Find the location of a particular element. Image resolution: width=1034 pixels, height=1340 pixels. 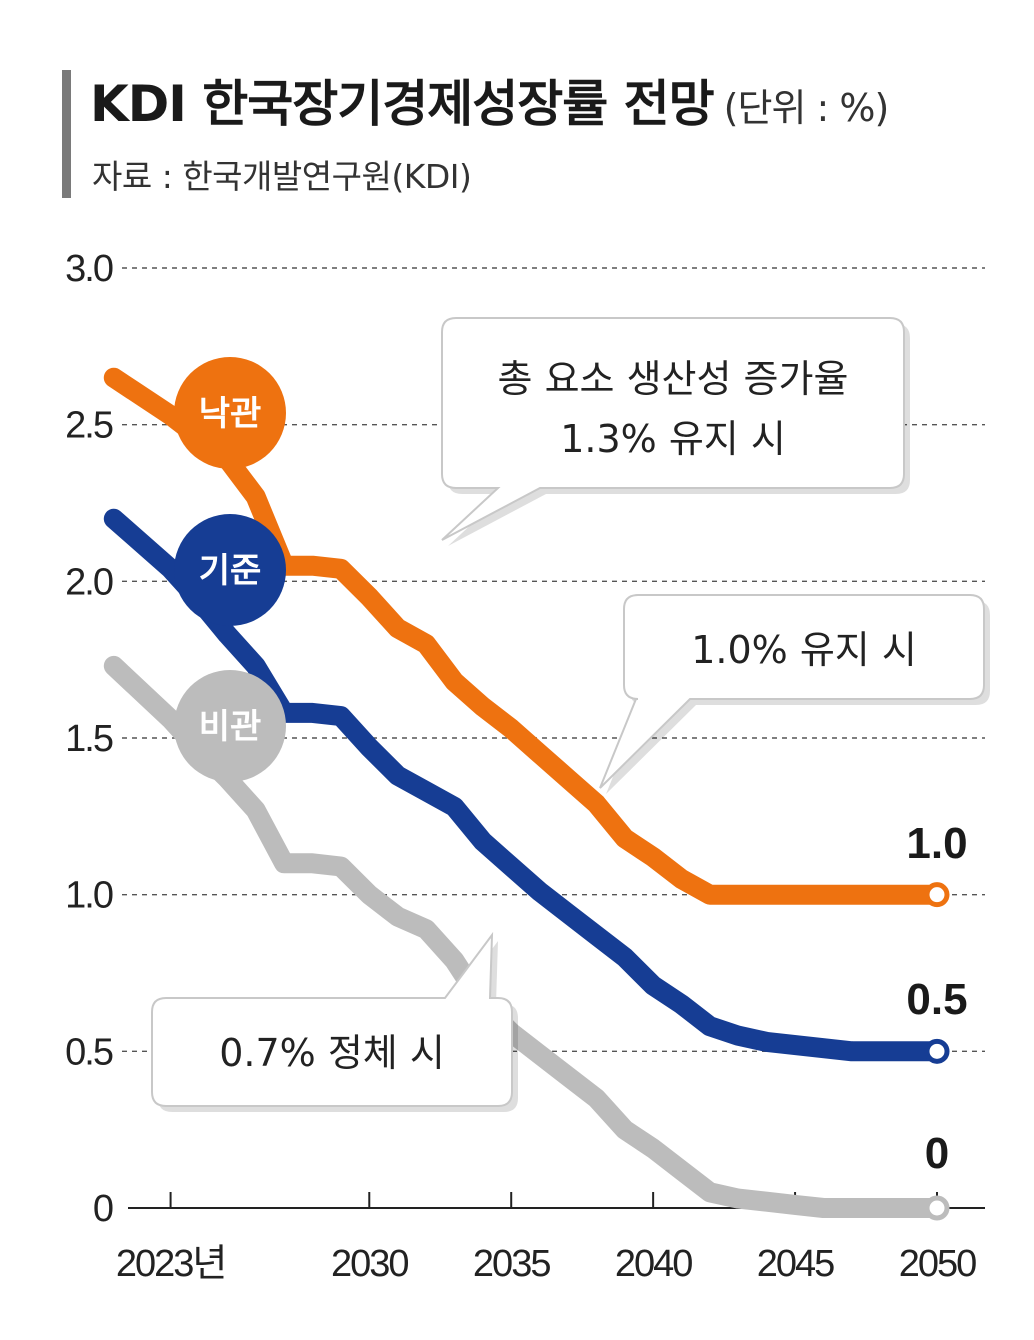

source-label: 자료 : 한국개발연구원(KDI) is located at coordinates (282, 176).